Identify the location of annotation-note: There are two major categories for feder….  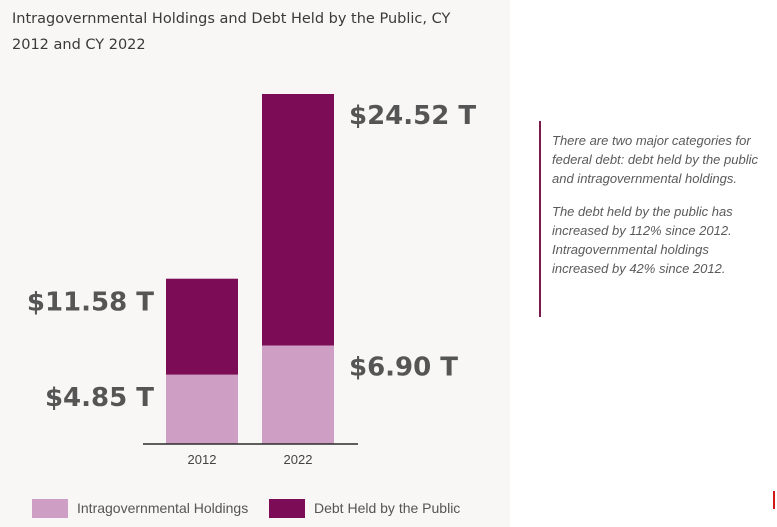
(650, 219).